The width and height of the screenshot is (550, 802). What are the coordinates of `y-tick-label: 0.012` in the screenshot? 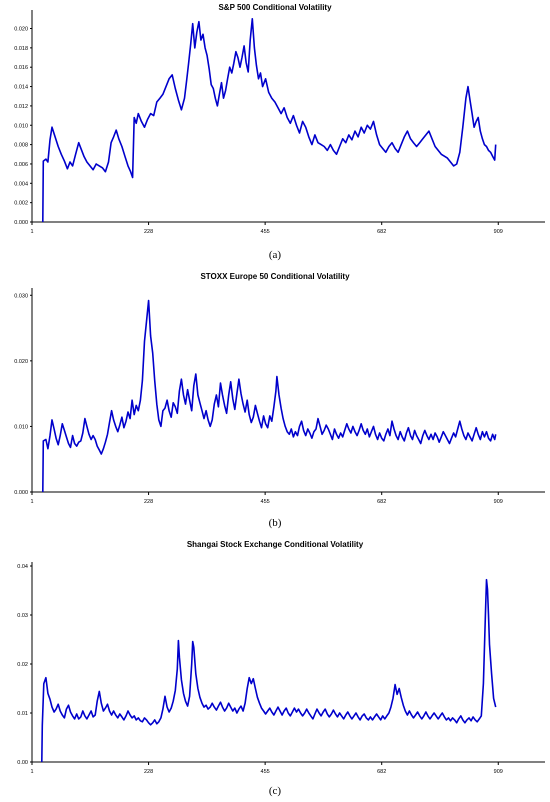 It's located at (21, 107).